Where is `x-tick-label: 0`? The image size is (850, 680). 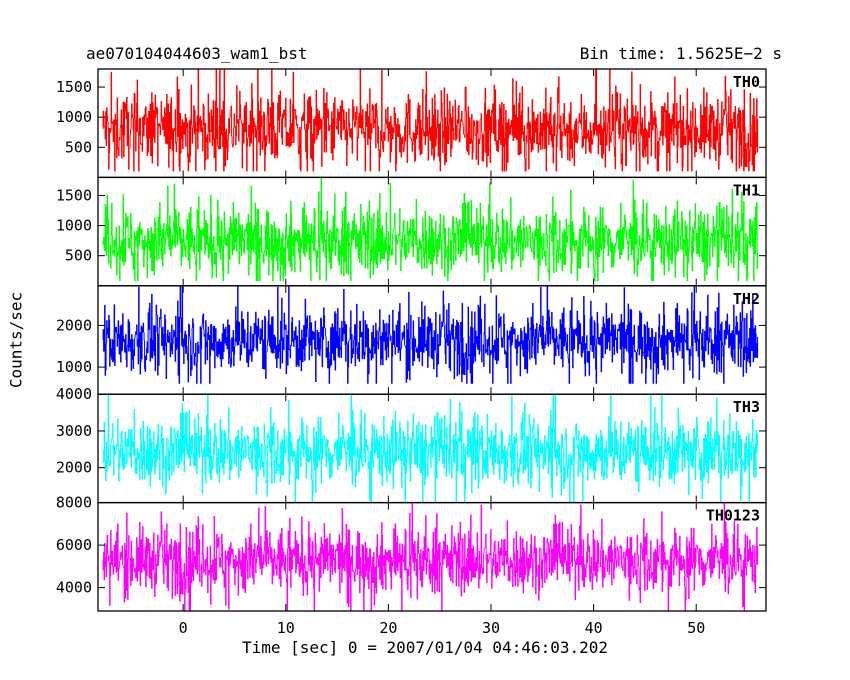
x-tick-label: 0 is located at coordinates (183, 628).